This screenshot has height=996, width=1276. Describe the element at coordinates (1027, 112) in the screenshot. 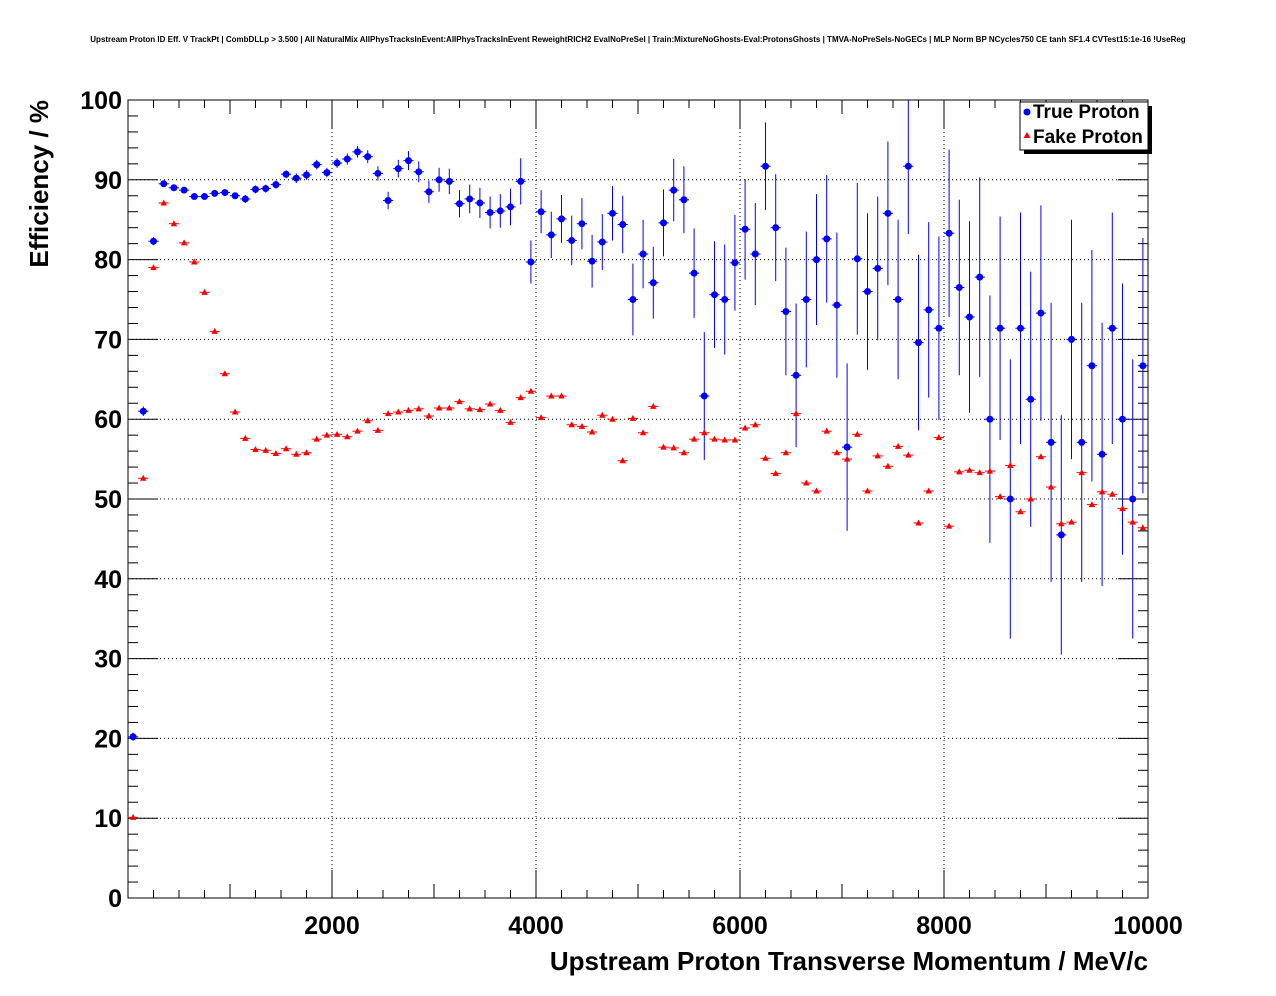

I see `legend-marker-true-proton` at that location.